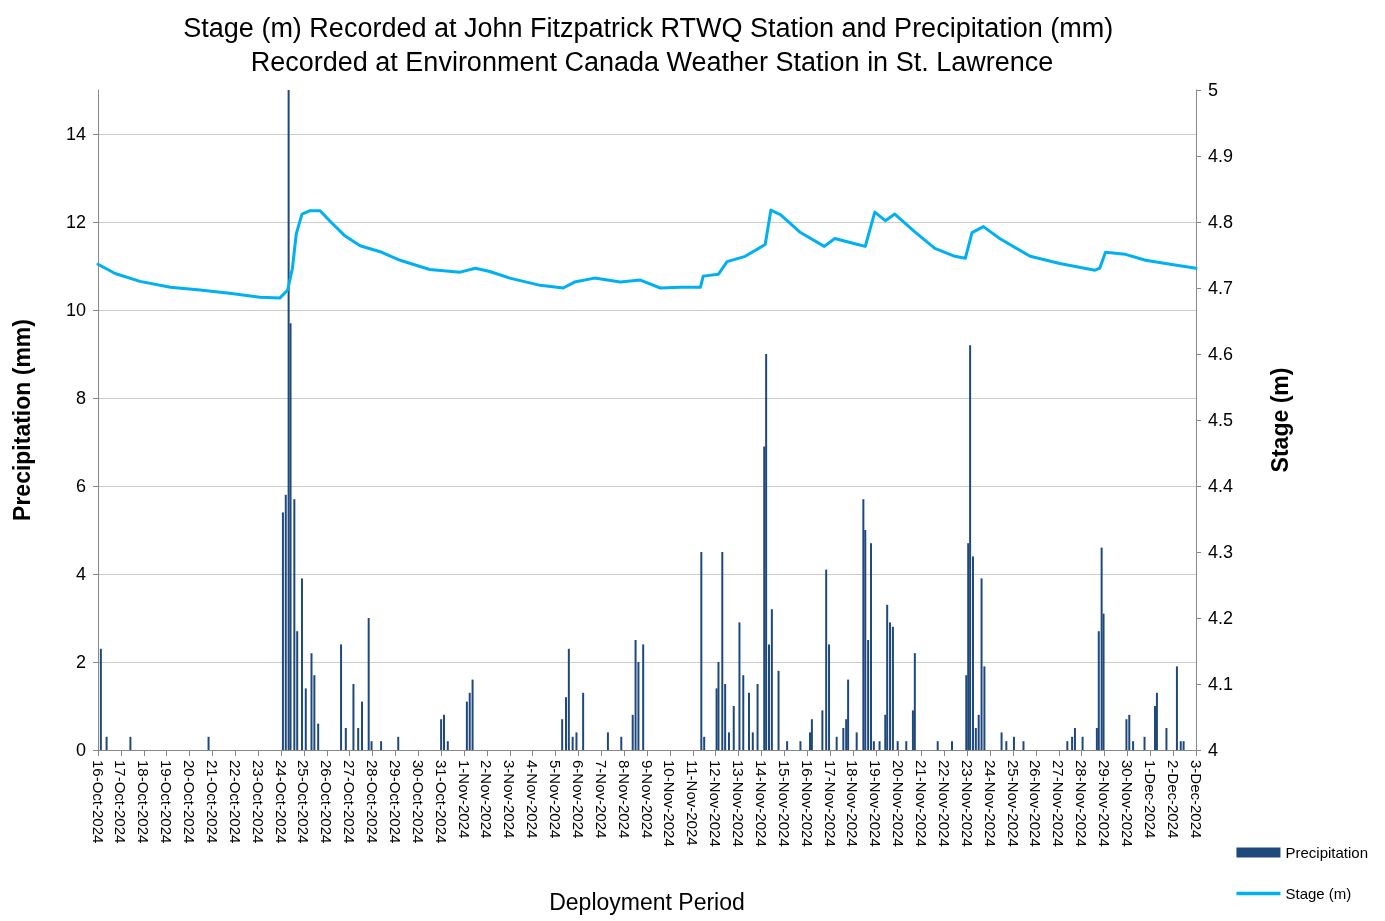  Describe the element at coordinates (281, 802) in the screenshot. I see `x-tick-label: 24-Oct-2024` at that location.